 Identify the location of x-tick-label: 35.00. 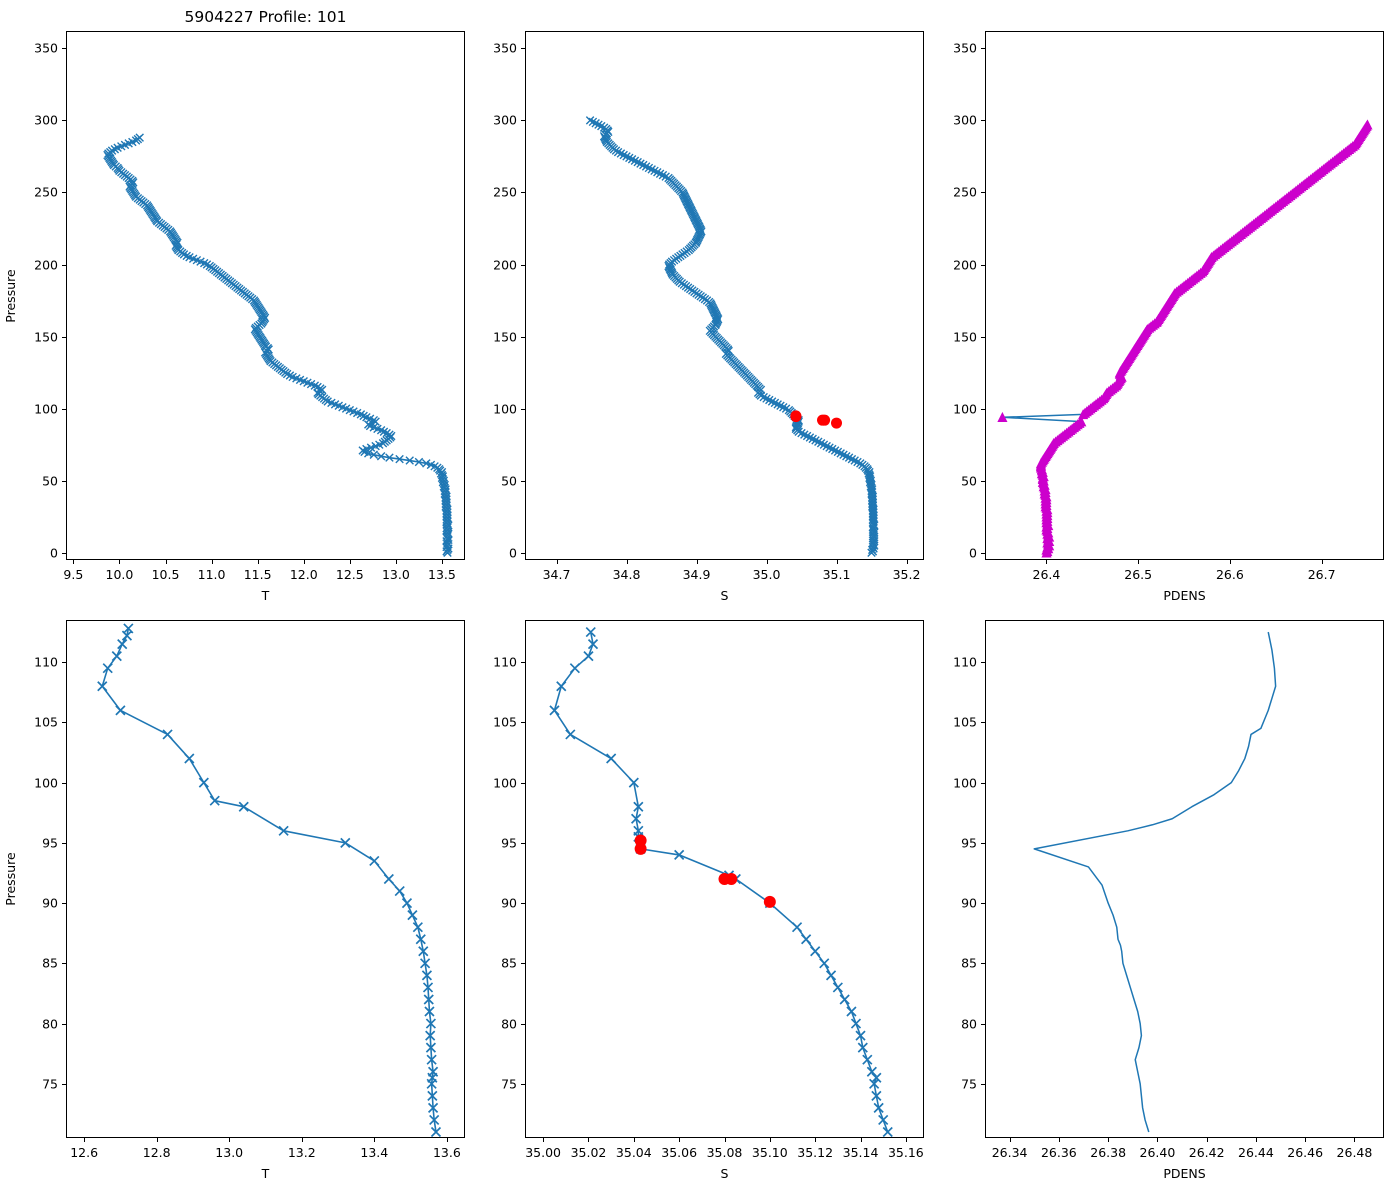
(543, 1152).